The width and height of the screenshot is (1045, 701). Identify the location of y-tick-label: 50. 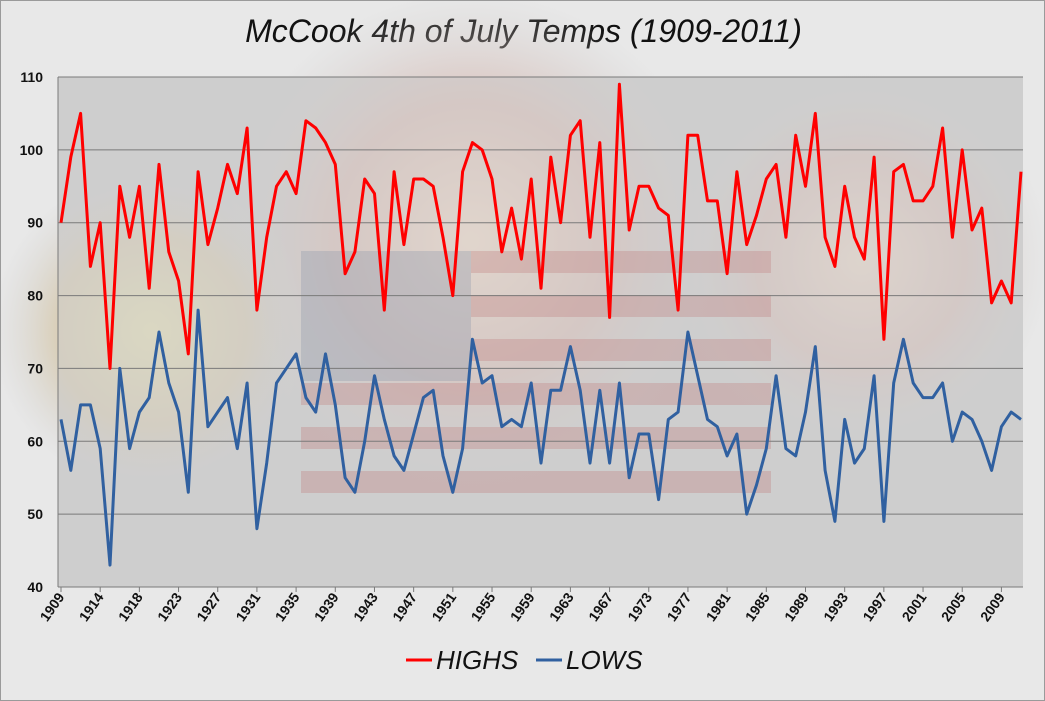
(35, 514).